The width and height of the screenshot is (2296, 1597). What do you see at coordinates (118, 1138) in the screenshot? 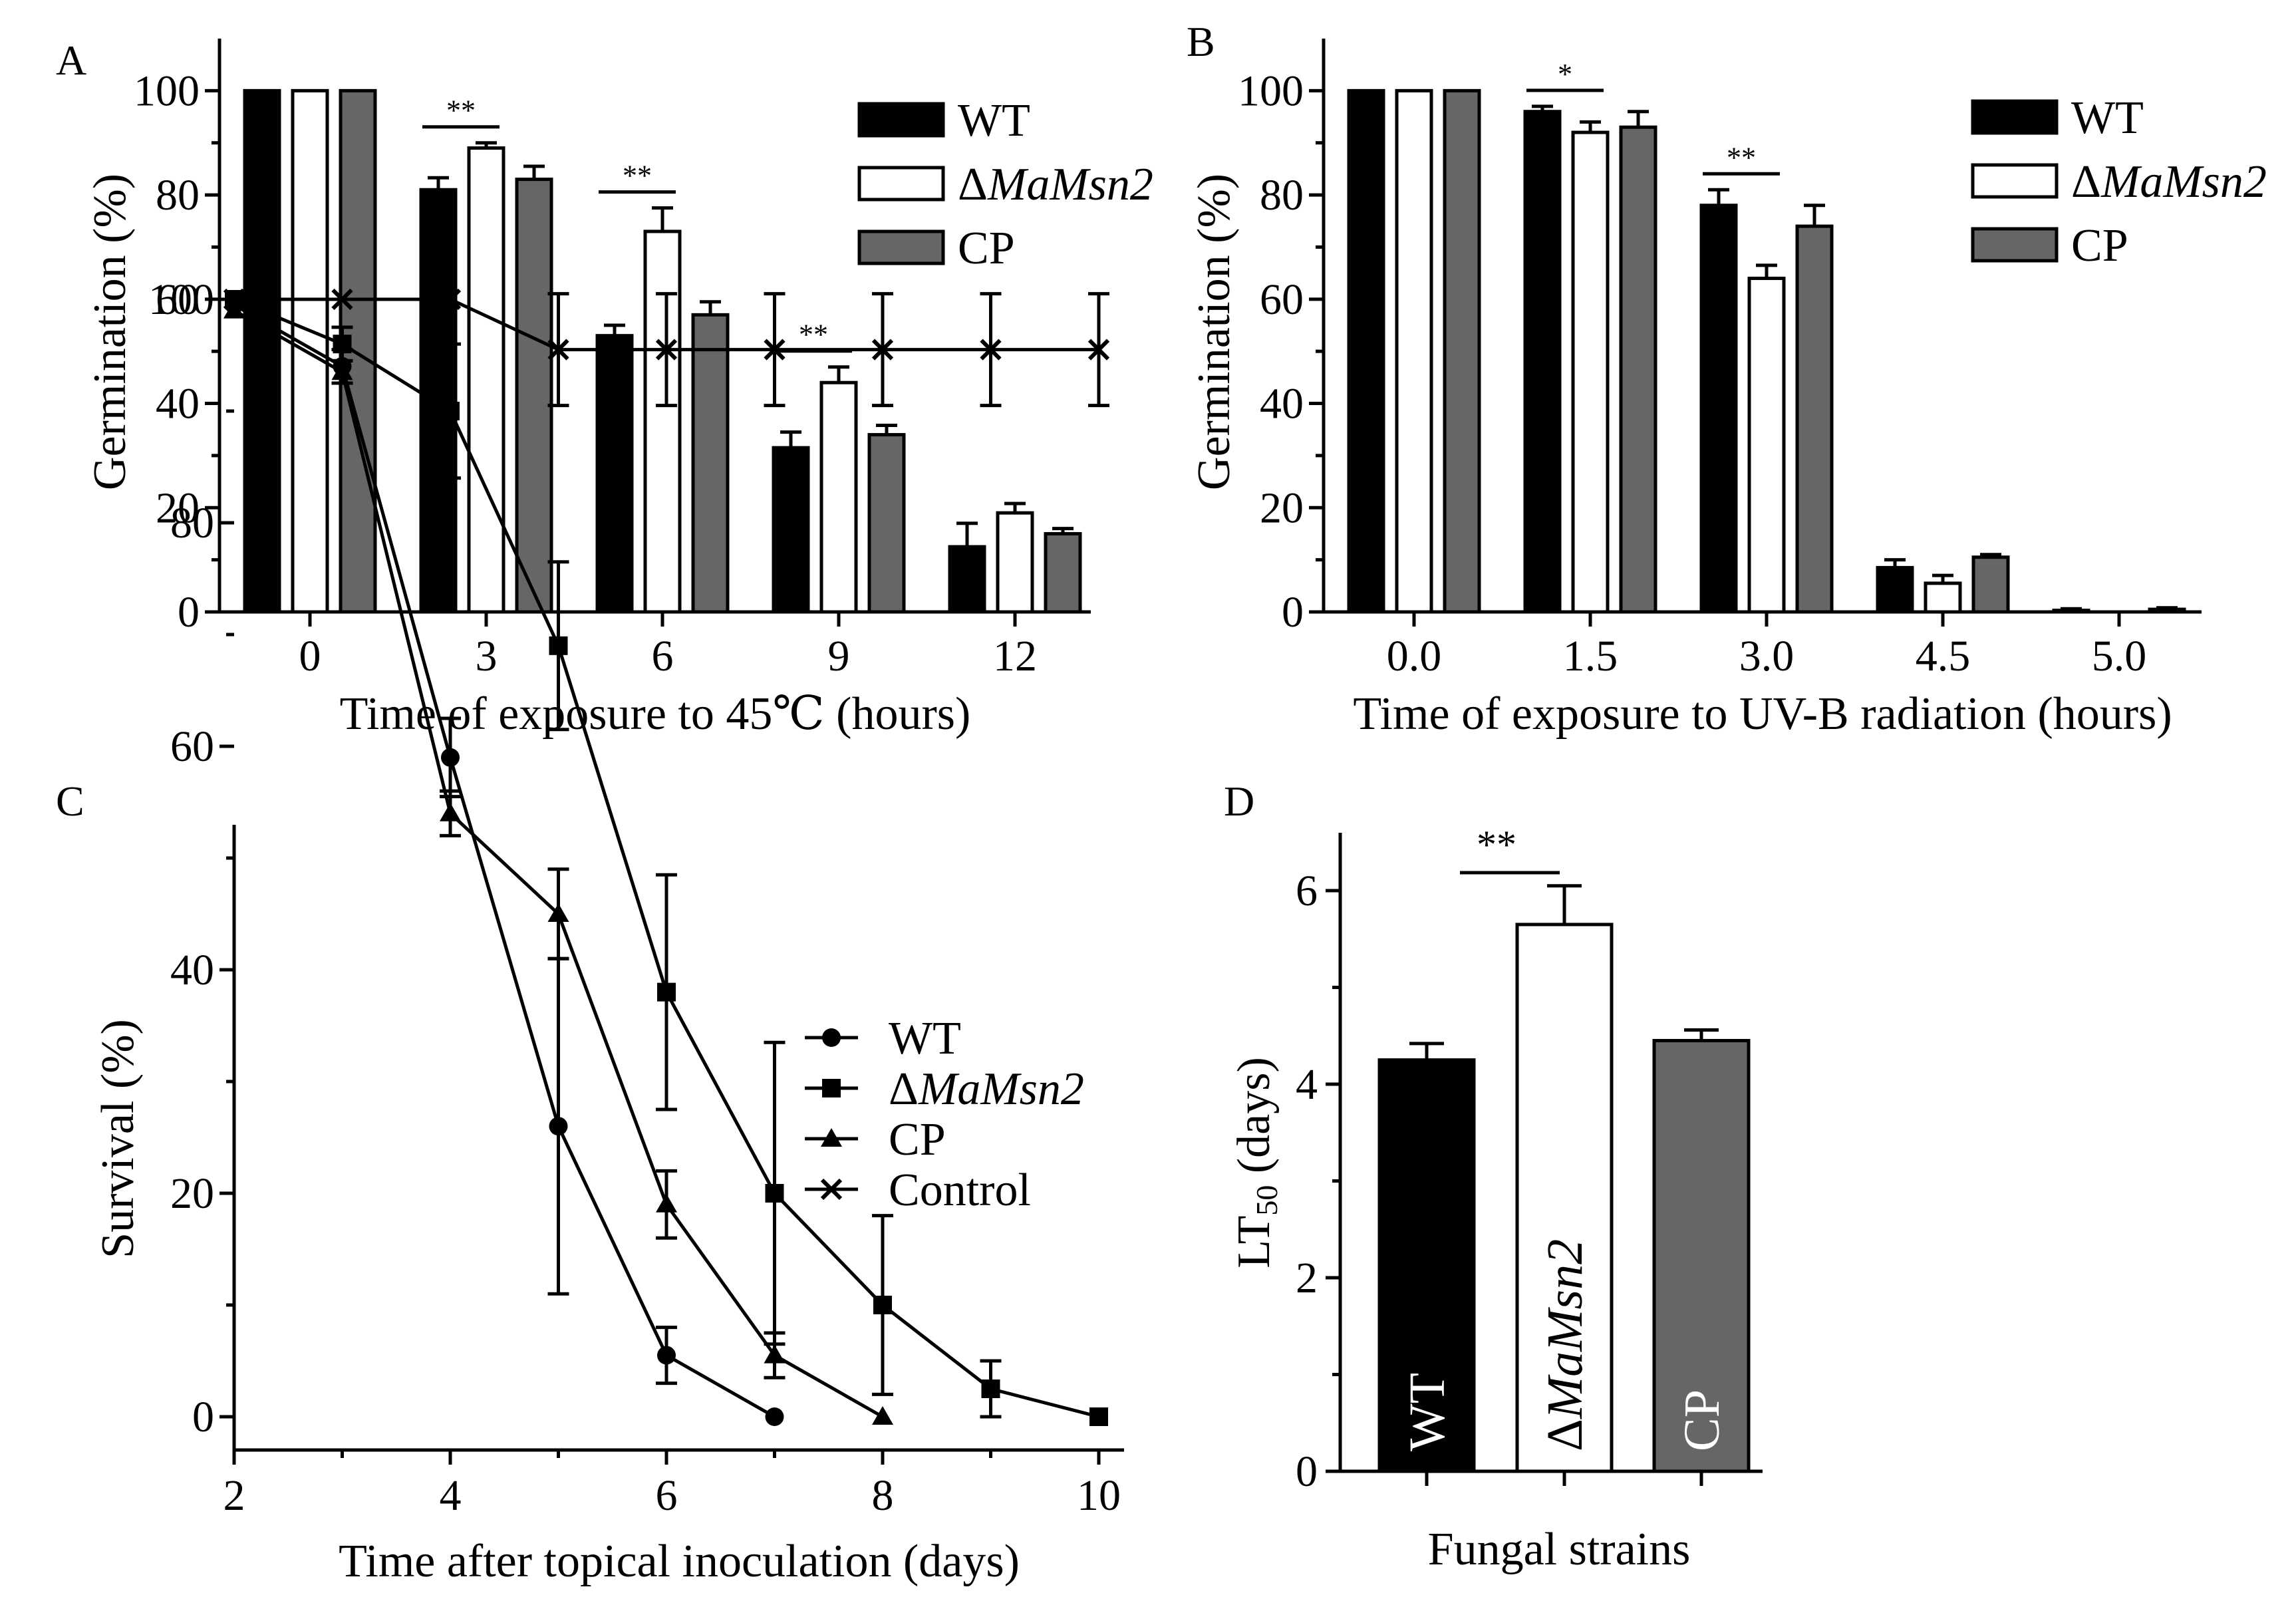
I see `y-axis-label: Survival (%)` at bounding box center [118, 1138].